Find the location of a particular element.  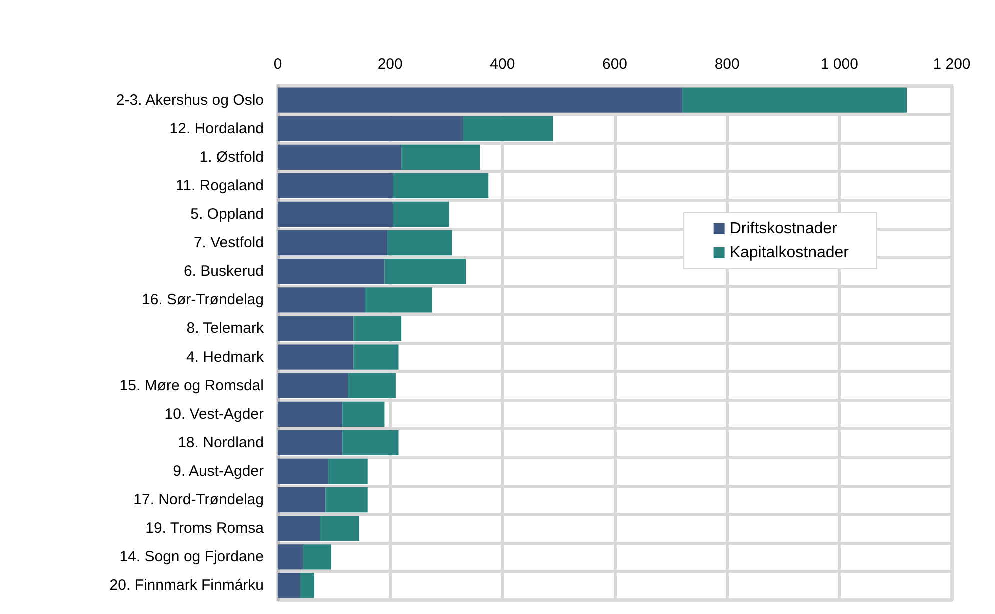

legend-label: Driftskostnader is located at coordinates (784, 229).